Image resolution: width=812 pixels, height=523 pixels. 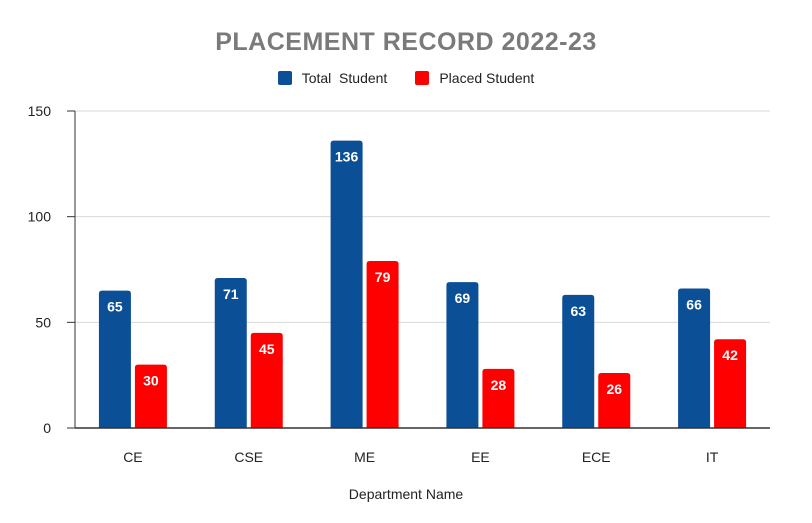 I want to click on data-label: 42, so click(x=730, y=355).